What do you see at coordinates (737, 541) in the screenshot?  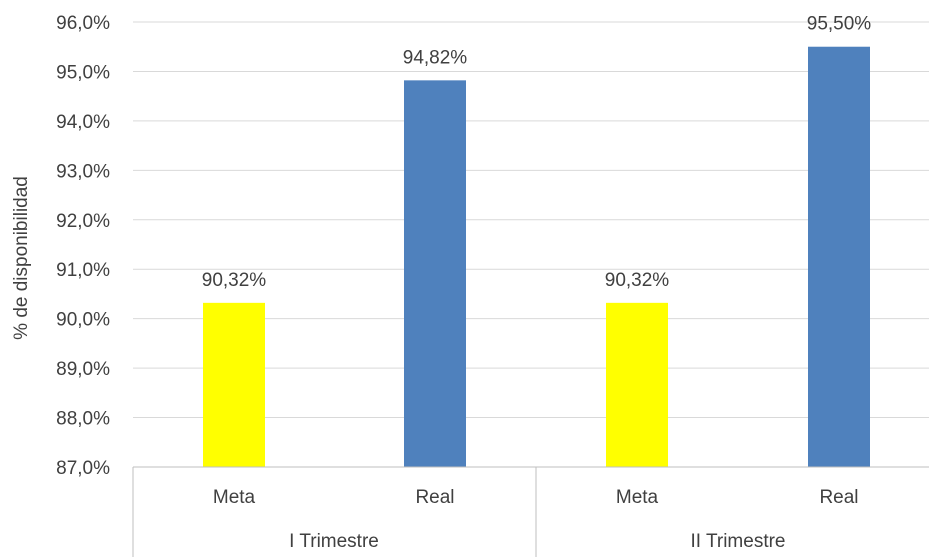 I see `x-group-label: II Trimestre` at bounding box center [737, 541].